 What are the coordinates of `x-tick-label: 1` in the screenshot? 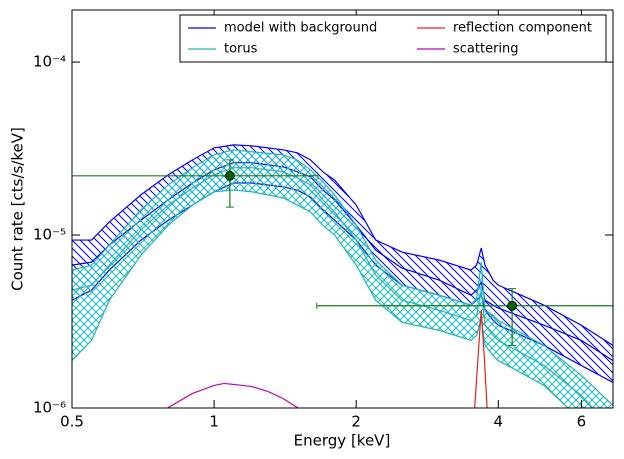 It's located at (214, 422).